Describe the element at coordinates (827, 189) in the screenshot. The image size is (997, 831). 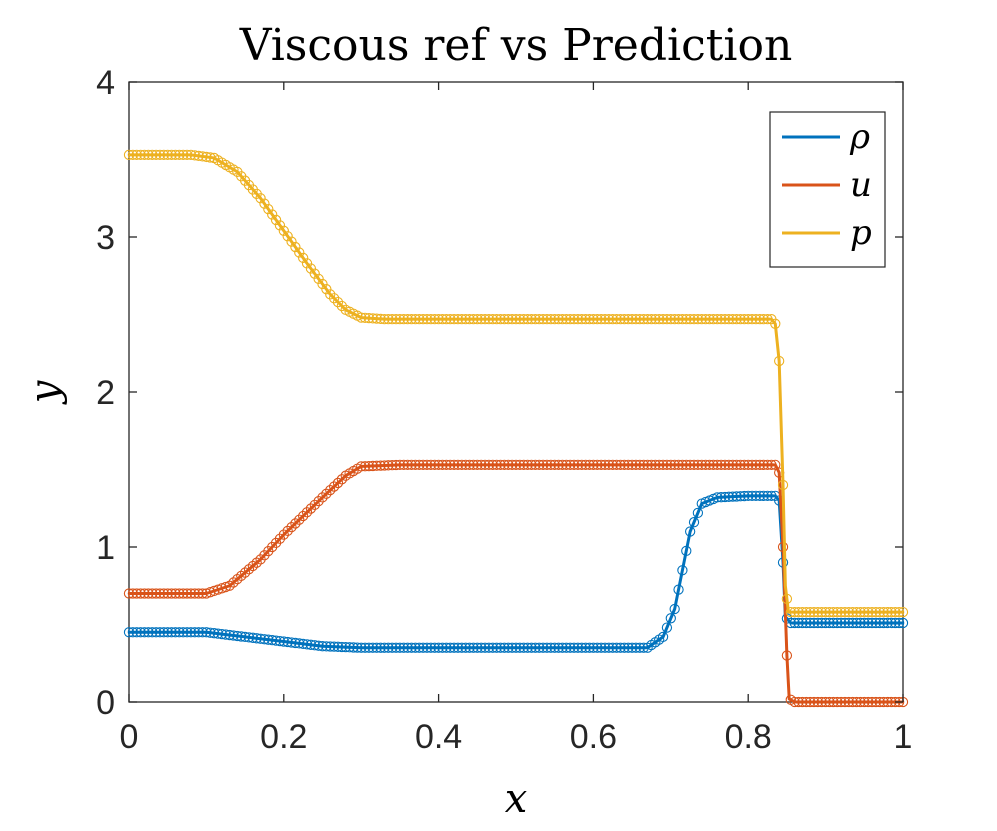
I see `legend: ρup` at that location.